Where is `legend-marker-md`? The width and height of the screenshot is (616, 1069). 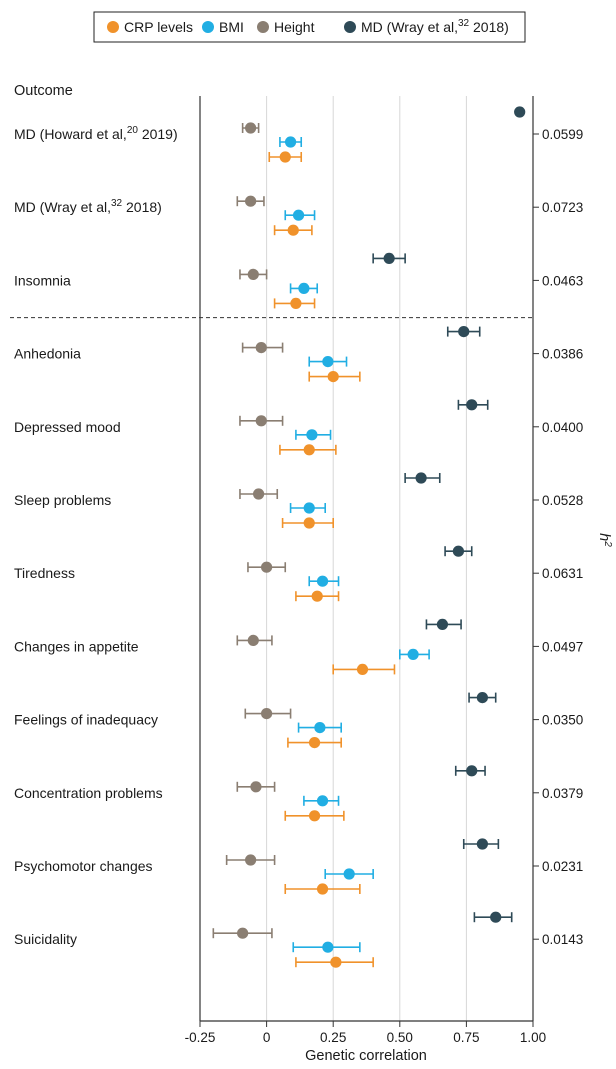 legend-marker-md is located at coordinates (350, 27).